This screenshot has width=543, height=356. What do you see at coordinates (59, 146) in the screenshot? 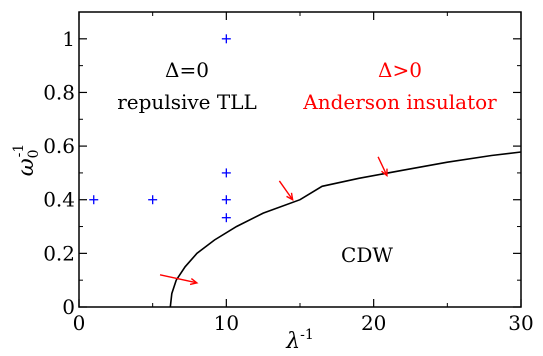
I see `y-tick-label: 0.6` at bounding box center [59, 146].